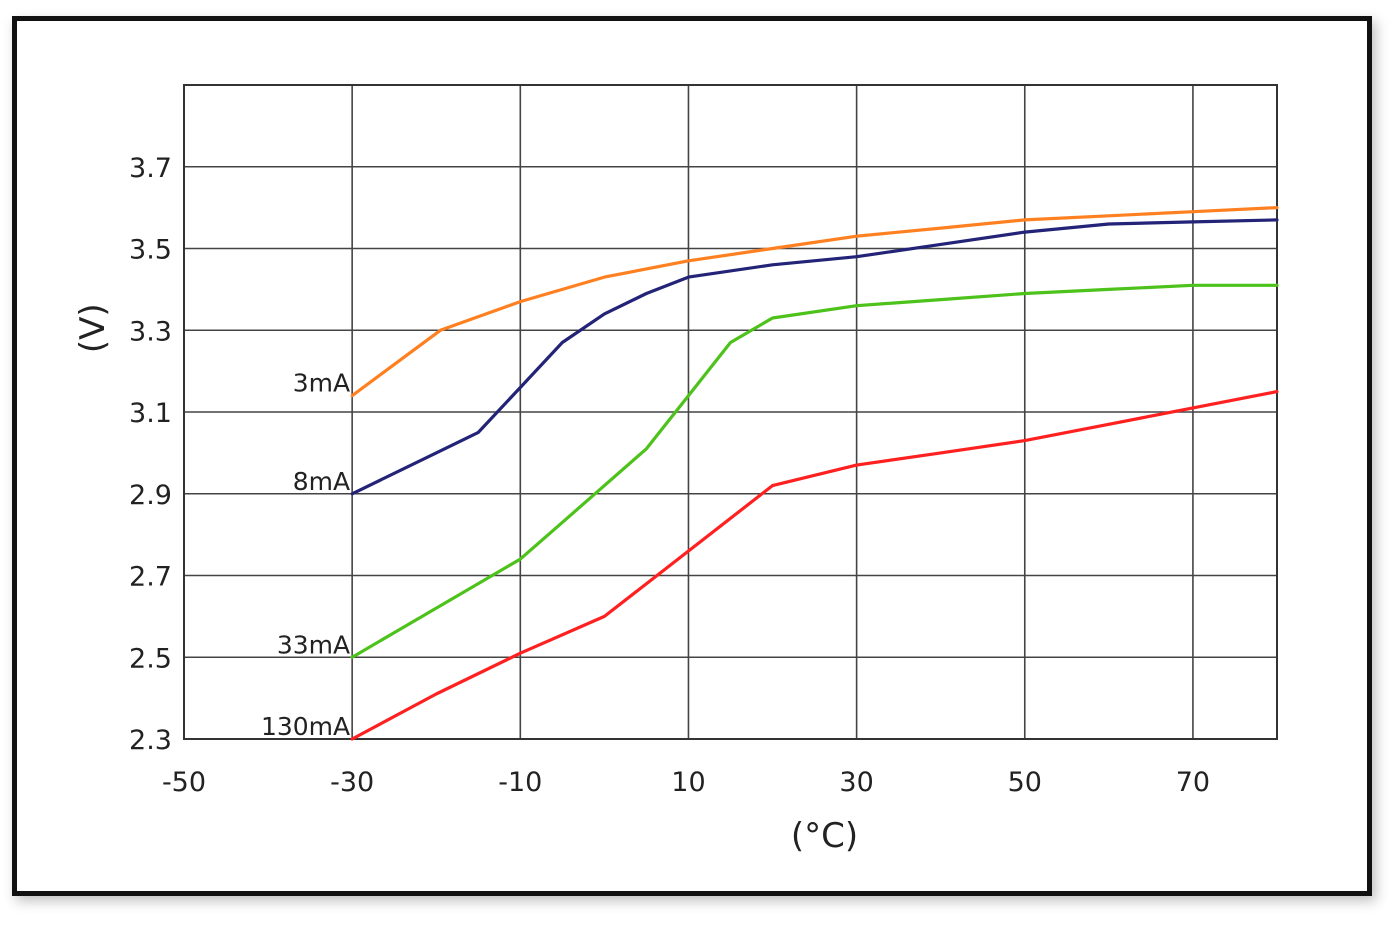 Image resolution: width=1400 pixels, height=931 pixels. What do you see at coordinates (93, 328) in the screenshot?
I see `y-axis-title: (V)` at bounding box center [93, 328].